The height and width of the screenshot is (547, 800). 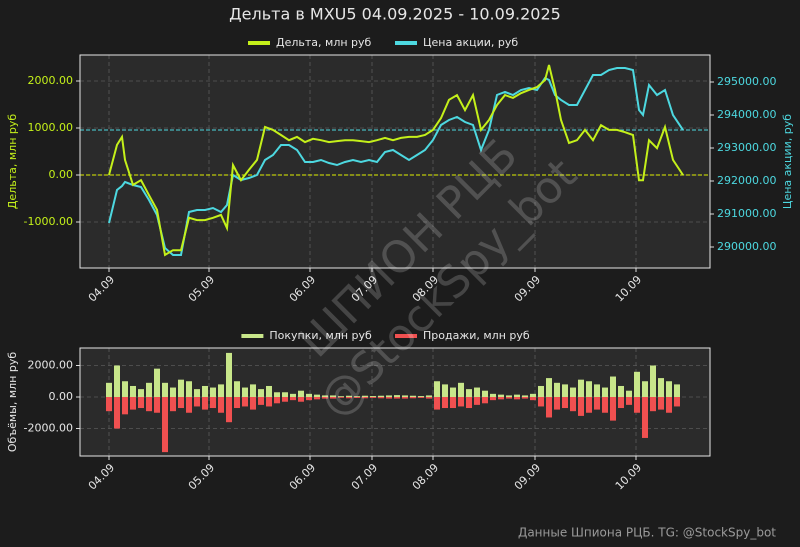 What do you see at coordinates (61, 174) in the screenshot?
I see `y-tick-label: 0.00` at bounding box center [61, 174].